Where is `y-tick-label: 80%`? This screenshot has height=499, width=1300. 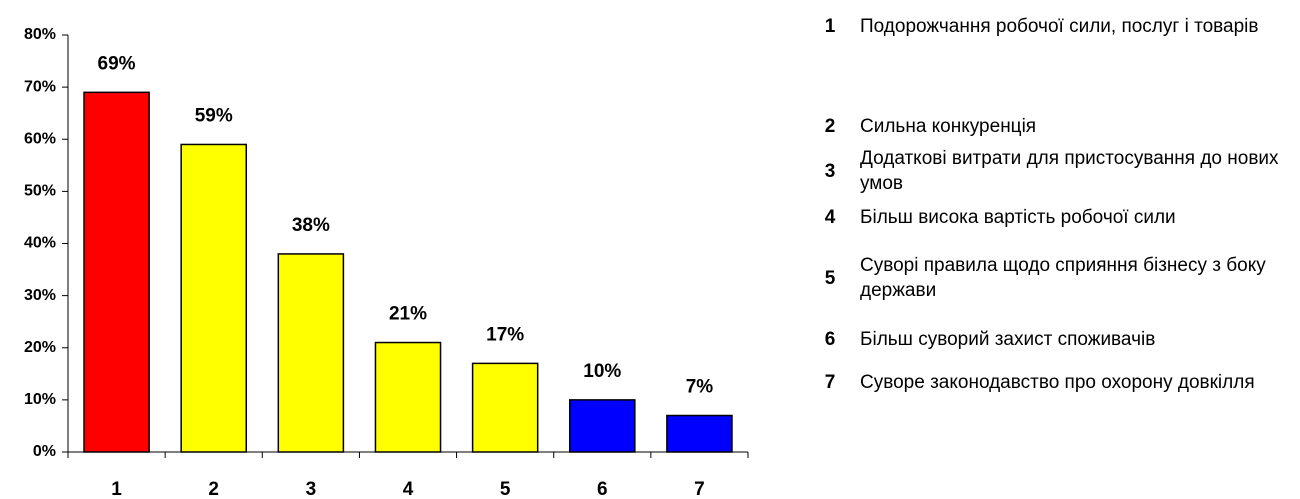
y-tick-label: 80% is located at coordinates (40, 34).